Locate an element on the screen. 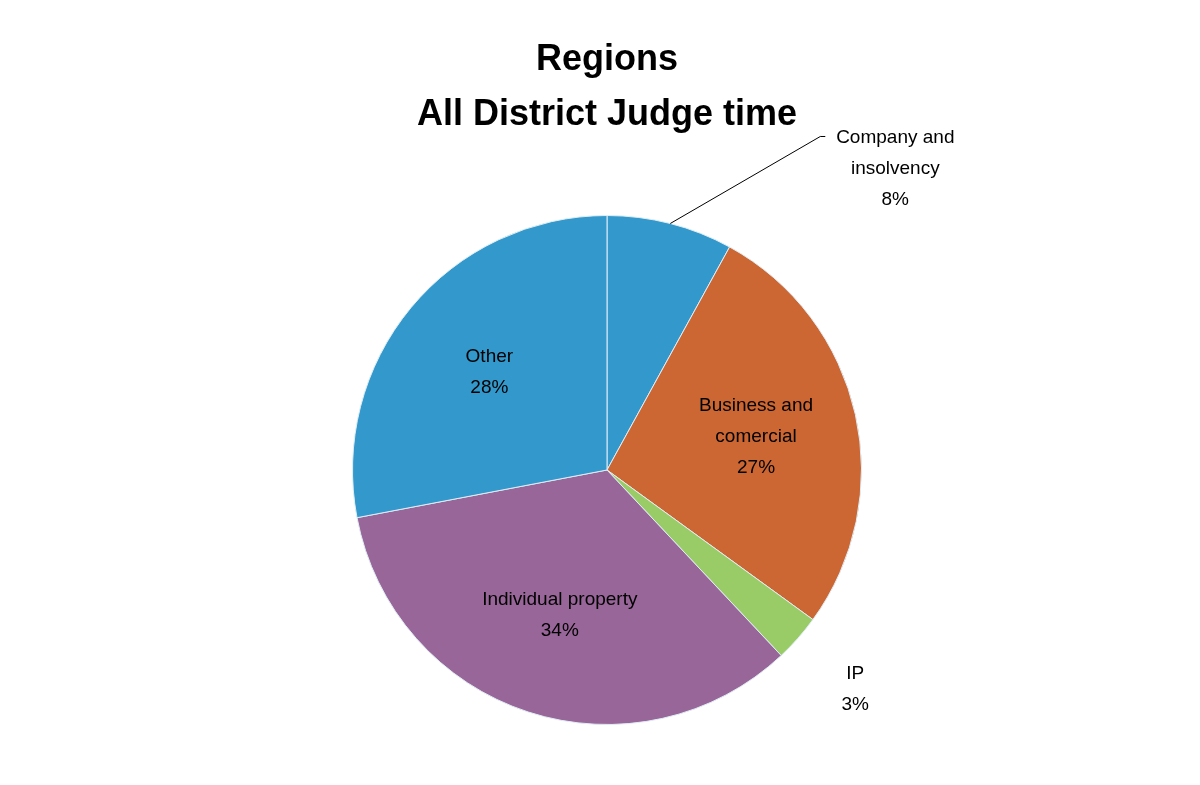 Image resolution: width=1200 pixels, height=785 pixels. slice-label: IP is located at coordinates (855, 672).